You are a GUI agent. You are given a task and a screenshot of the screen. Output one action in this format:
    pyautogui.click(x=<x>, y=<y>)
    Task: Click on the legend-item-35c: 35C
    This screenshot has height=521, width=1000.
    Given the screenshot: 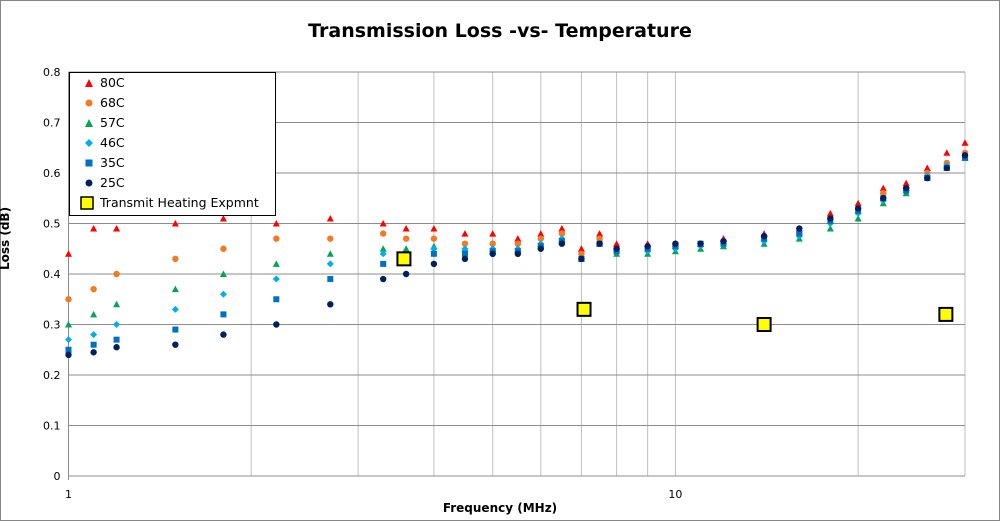 What is the action you would take?
    pyautogui.click(x=104, y=163)
    